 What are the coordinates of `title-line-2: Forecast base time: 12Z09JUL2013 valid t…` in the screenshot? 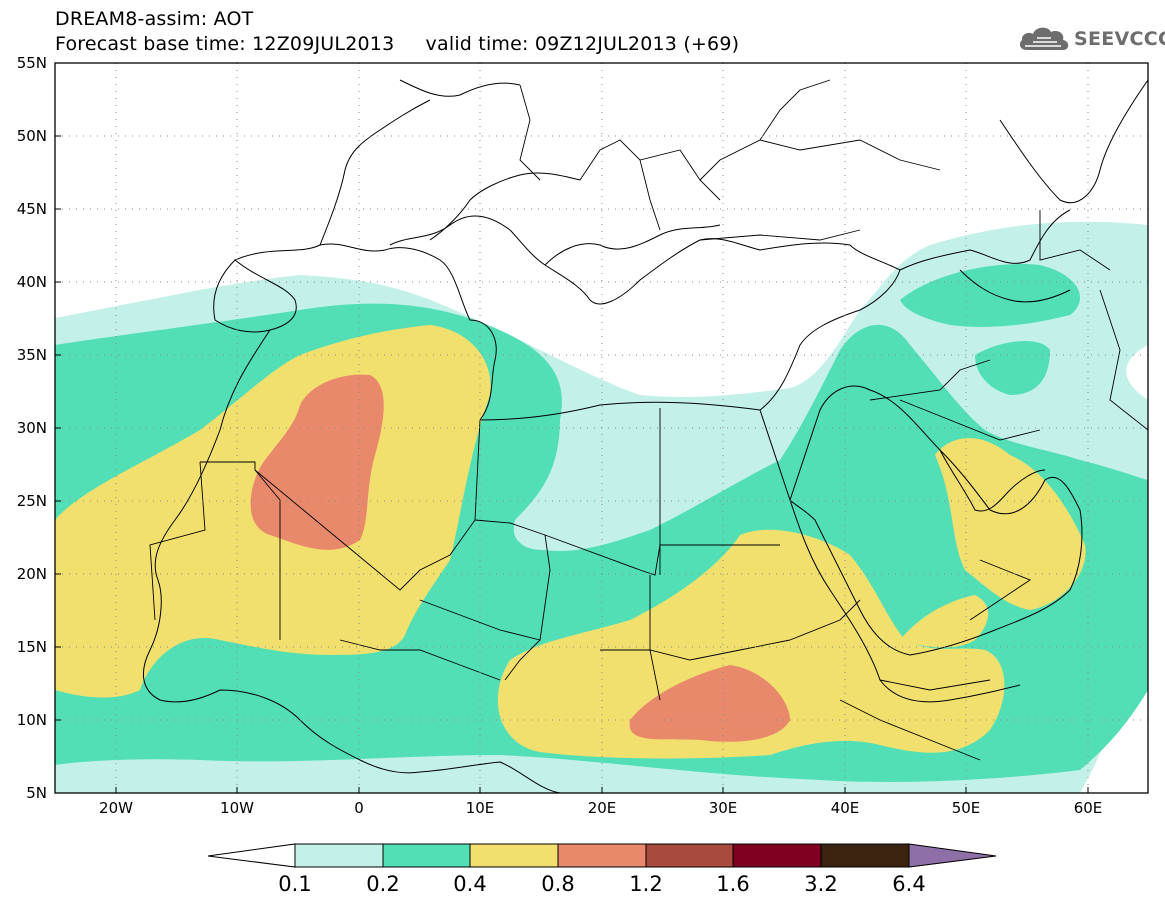 It's located at (397, 44).